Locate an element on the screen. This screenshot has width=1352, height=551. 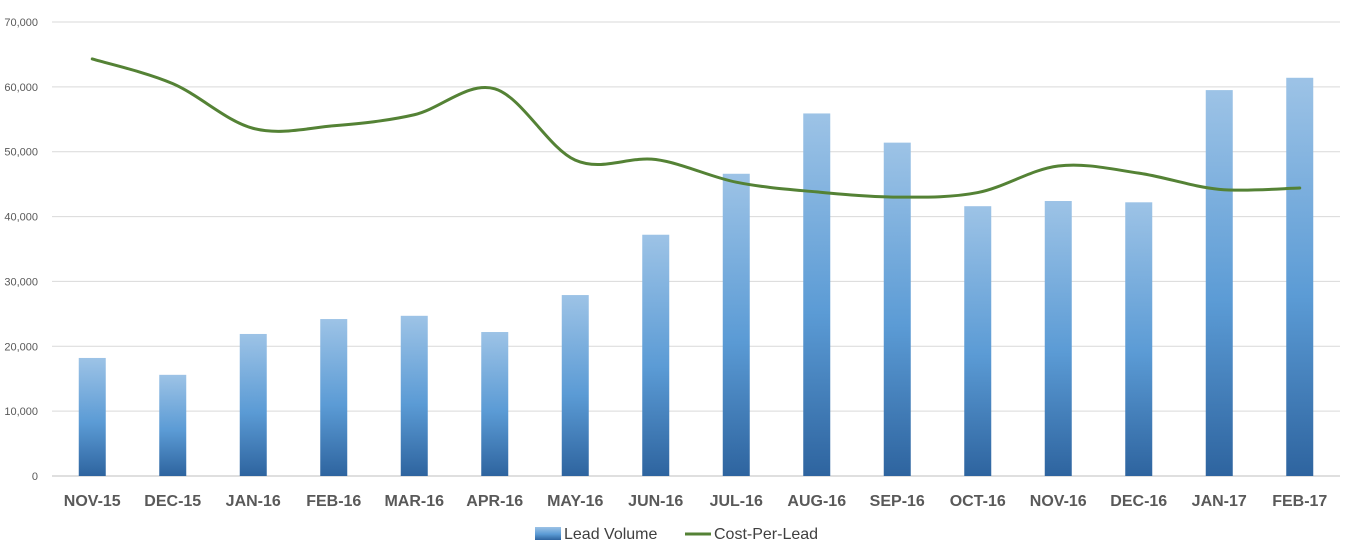
legend: Lead Volume Cost-Per-Lead is located at coordinates (676, 534).